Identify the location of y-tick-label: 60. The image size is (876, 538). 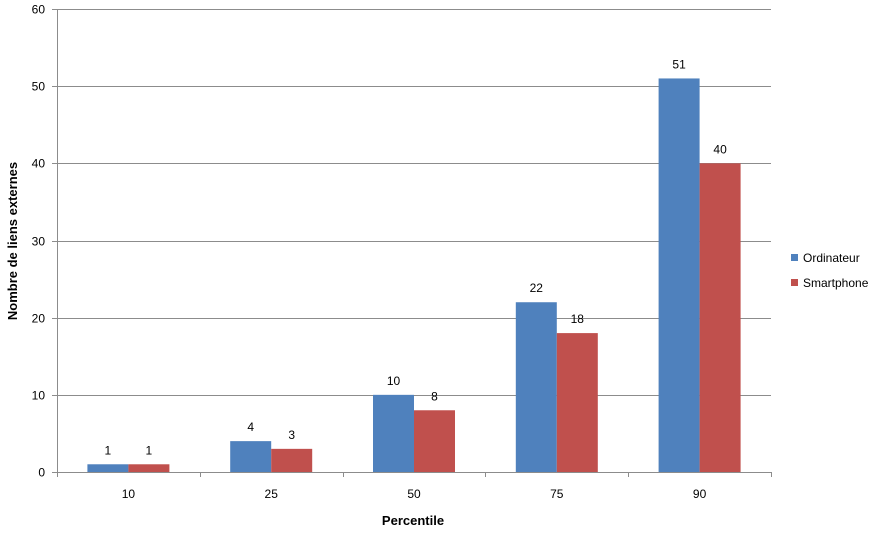
(39, 10).